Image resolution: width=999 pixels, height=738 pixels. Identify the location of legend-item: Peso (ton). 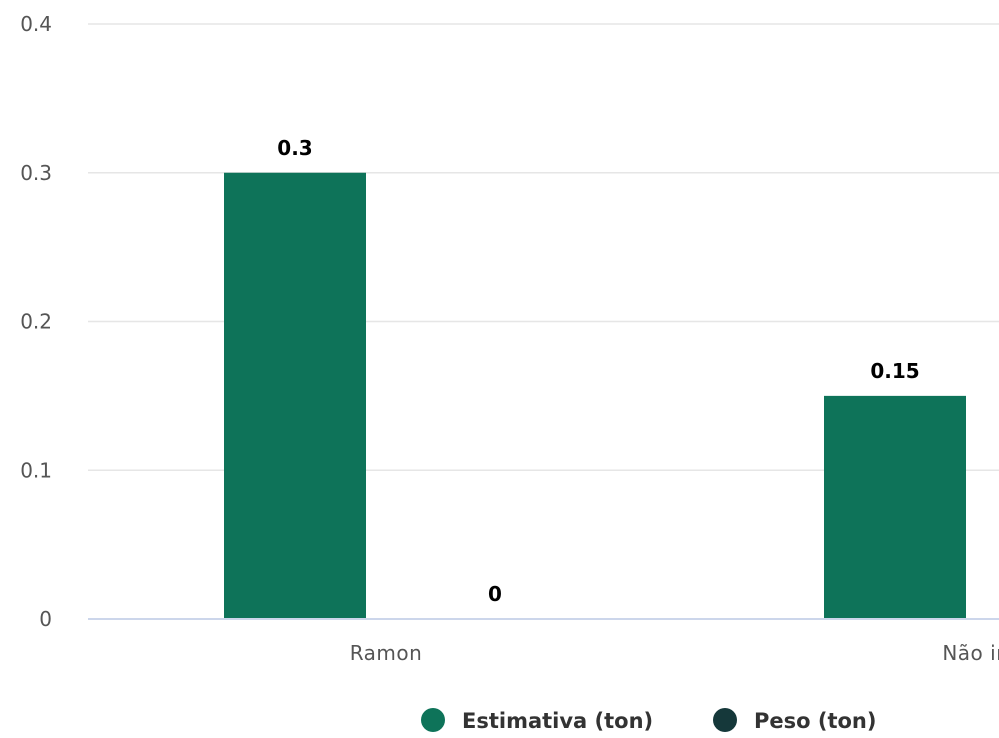
(794, 720).